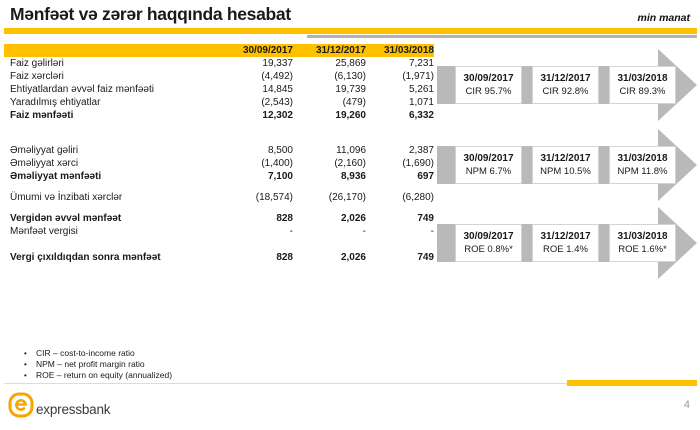 This screenshot has width=700, height=430. I want to click on ratio-box: 31/03/2018 CIR 89.3%, so click(642, 85).